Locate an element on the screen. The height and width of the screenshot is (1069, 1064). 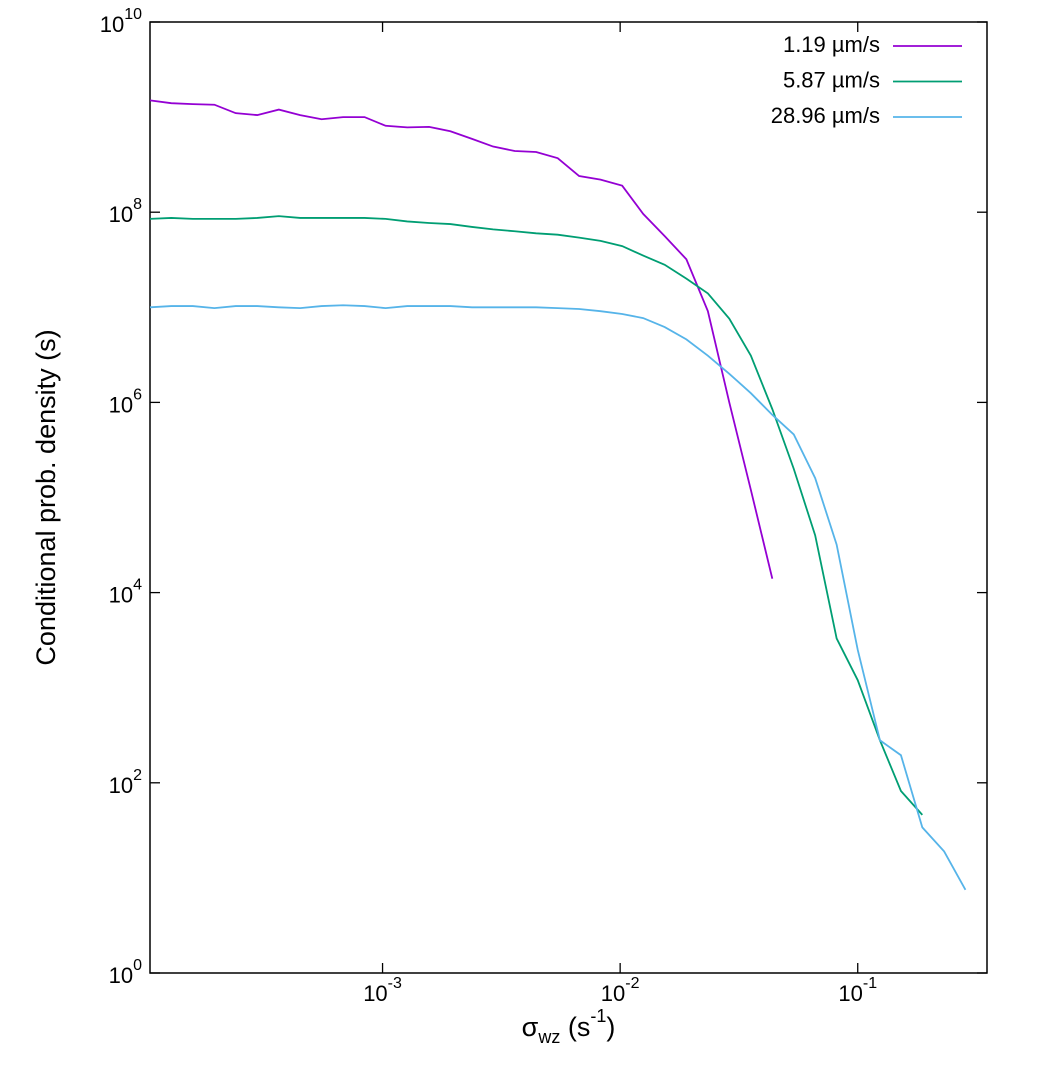
tick-label-exponent: 4 is located at coordinates (137, 585).